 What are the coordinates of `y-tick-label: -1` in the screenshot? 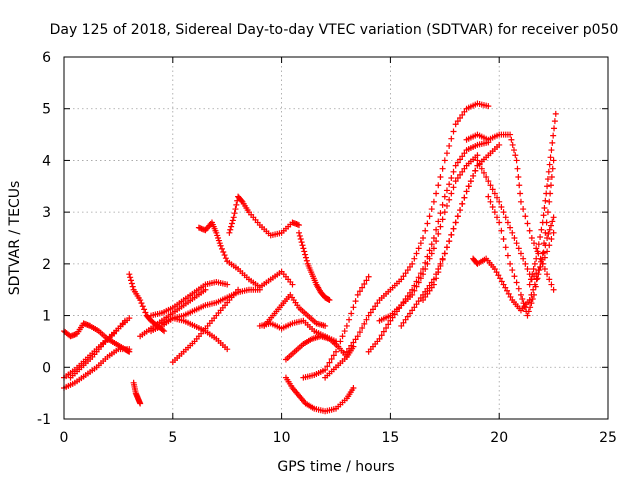 It's located at (44, 420).